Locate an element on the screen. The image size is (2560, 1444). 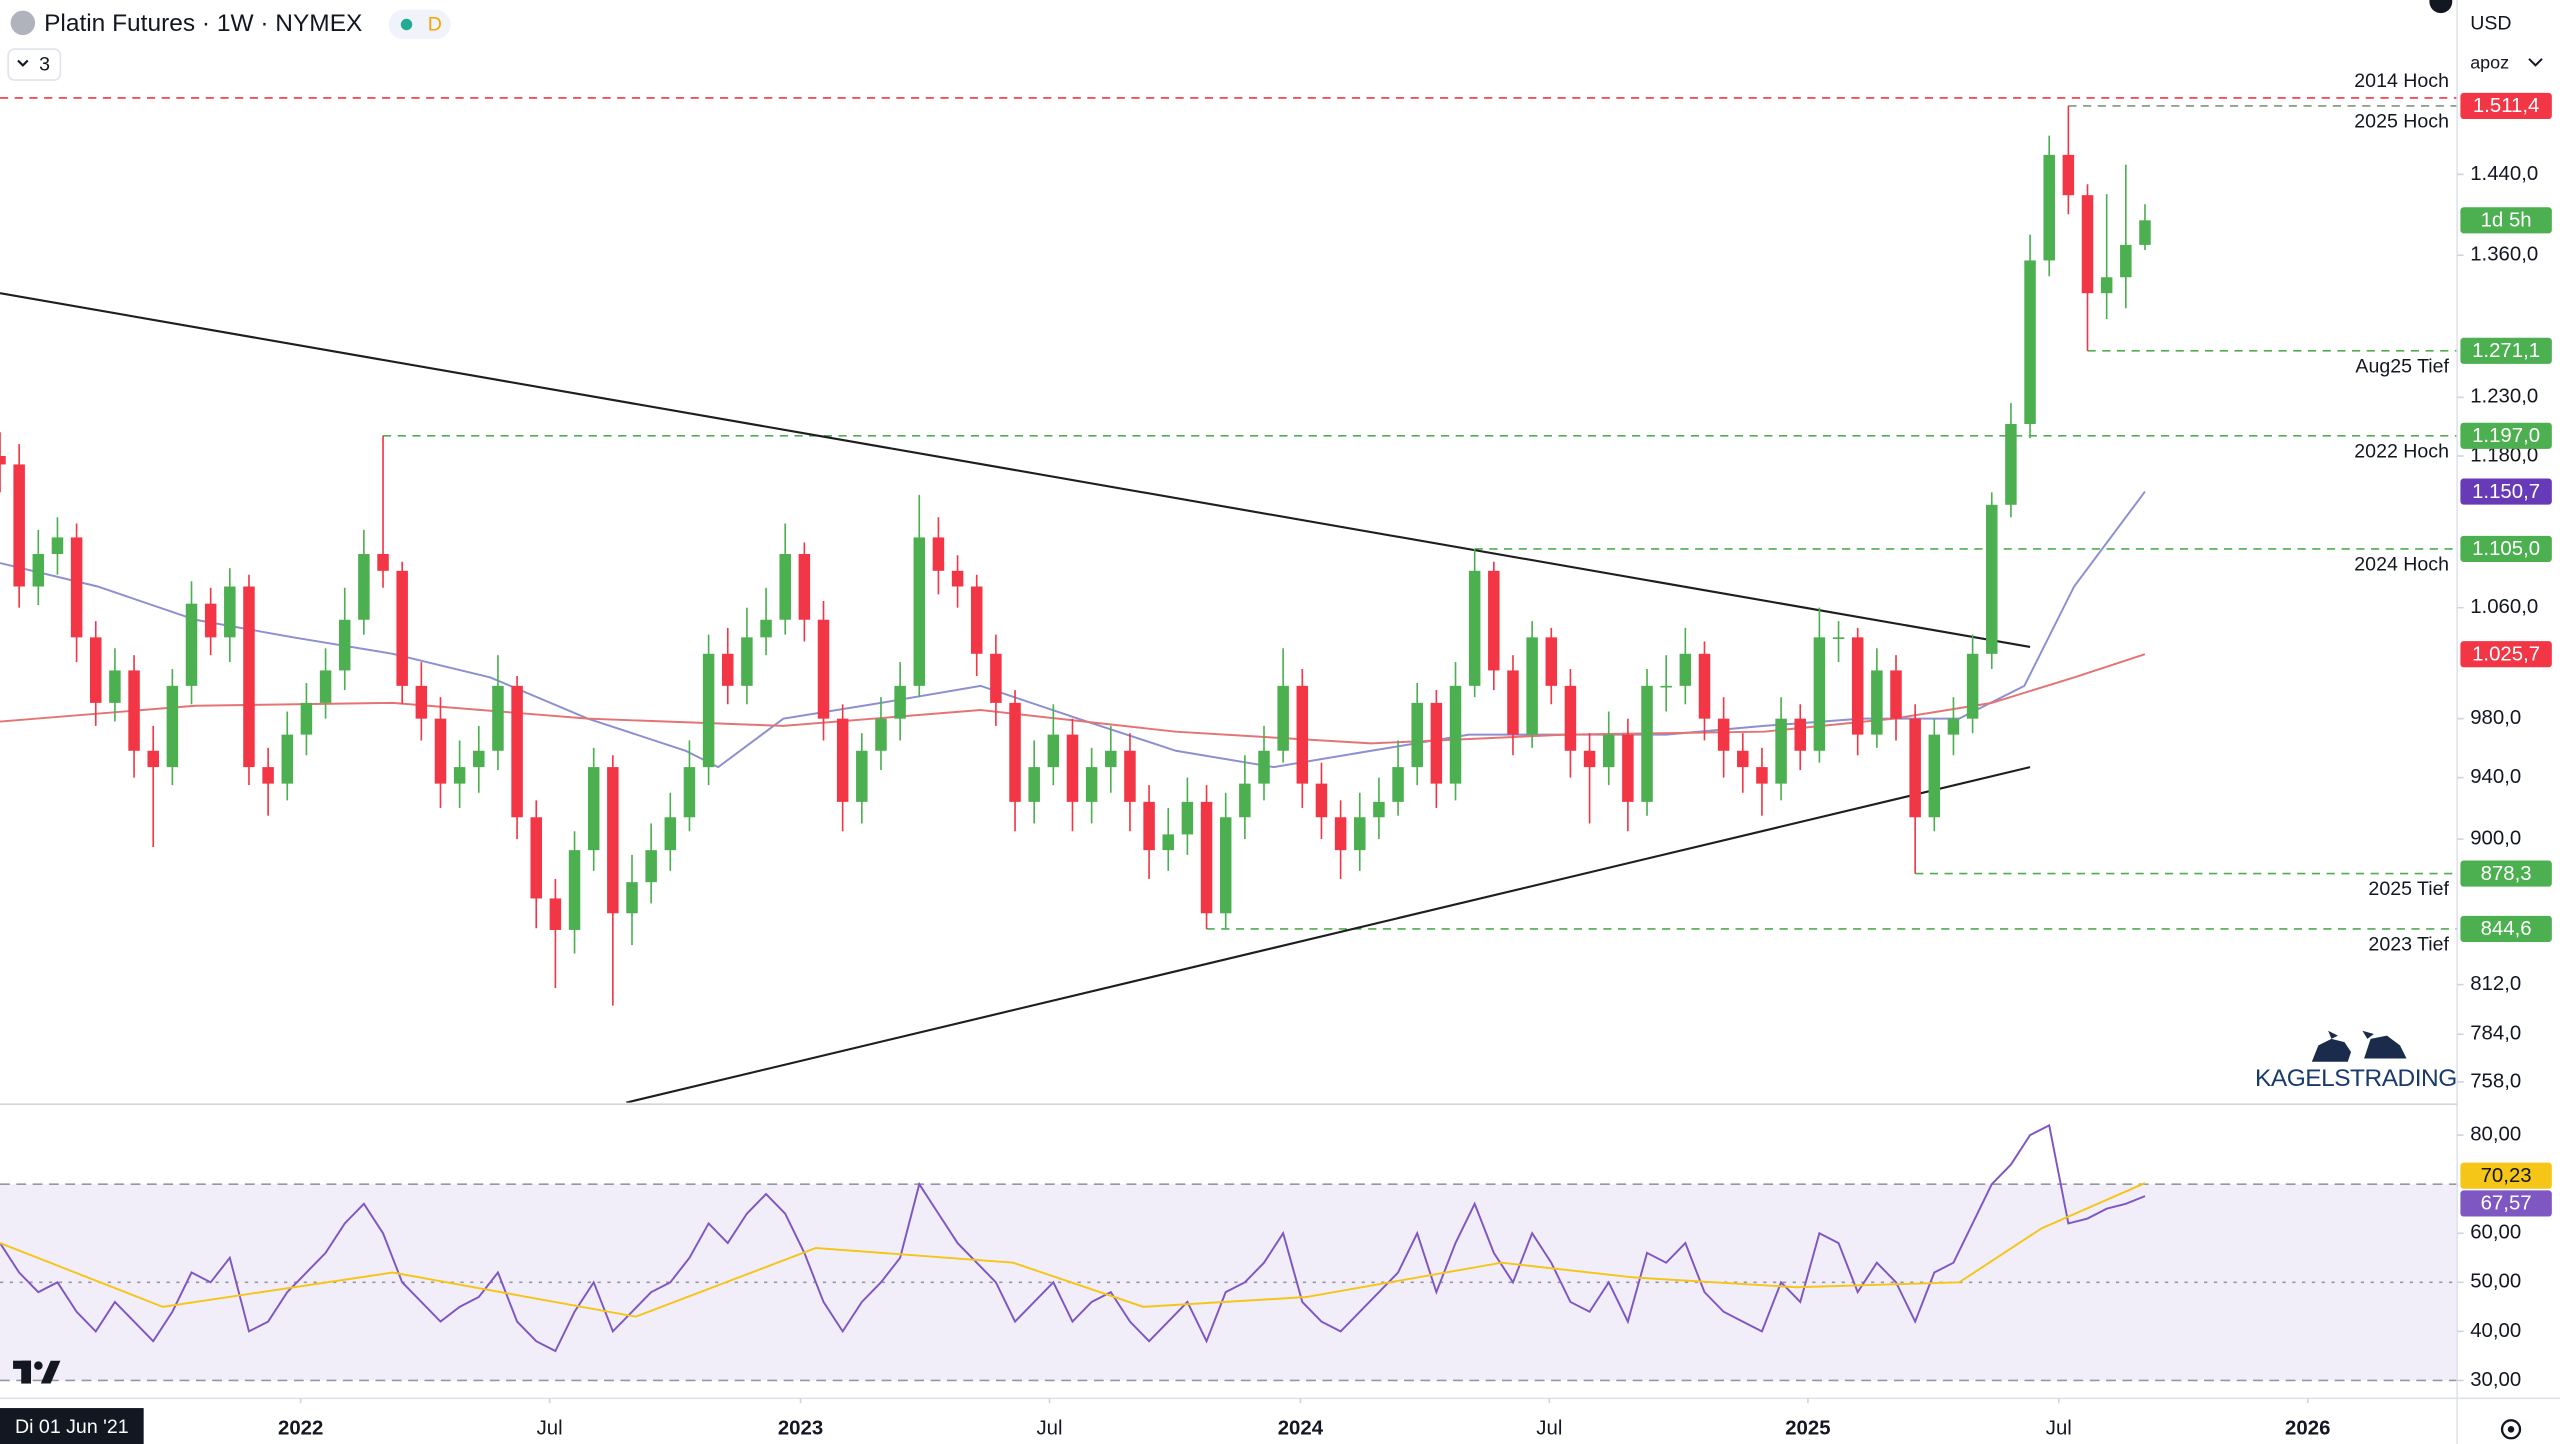
level-label: 2025 Hoch is located at coordinates (2401, 121).